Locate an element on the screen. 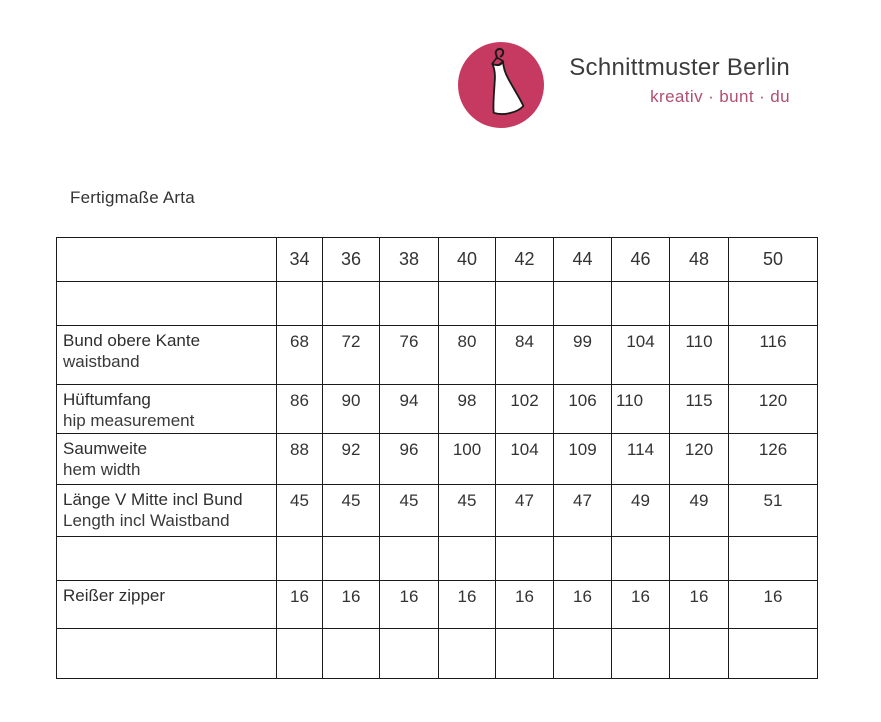 This screenshot has height=722, width=881. cell-value: 90 is located at coordinates (351, 409).